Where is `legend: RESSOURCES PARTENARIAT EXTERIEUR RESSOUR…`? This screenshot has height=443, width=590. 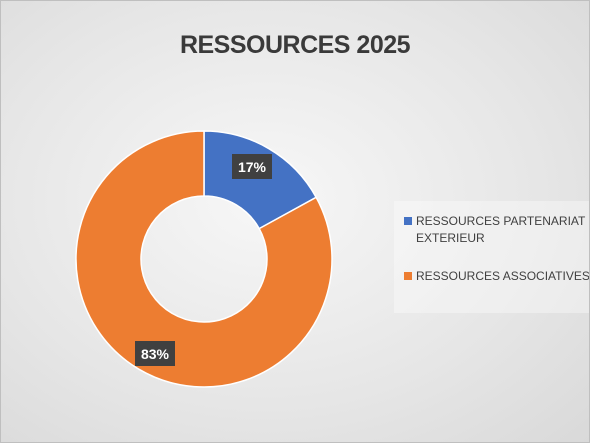 legend: RESSOURCES PARTENARIAT EXTERIEUR RESSOUR… is located at coordinates (492, 257).